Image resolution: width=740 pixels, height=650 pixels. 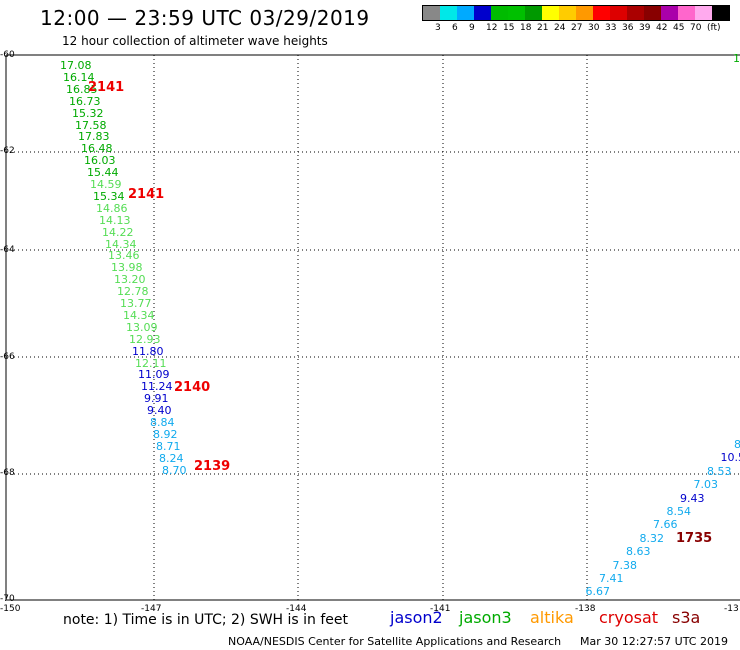 I want to click on lat-label: -68, so click(x=7, y=473).